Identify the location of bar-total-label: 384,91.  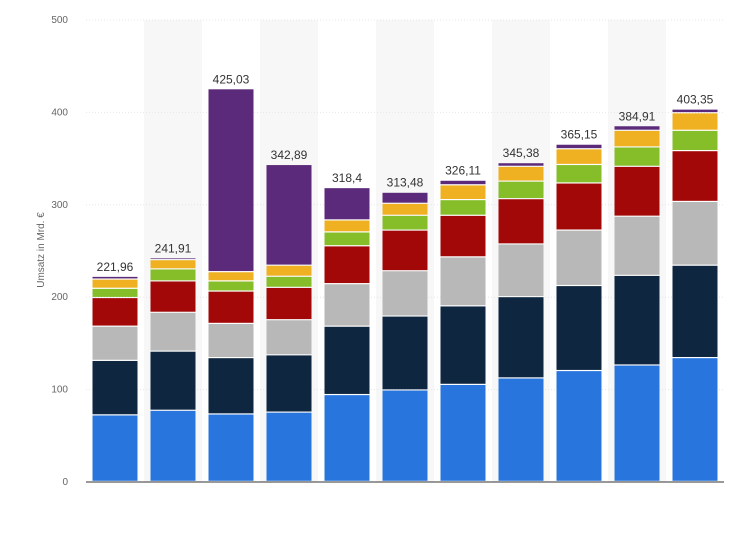
(637, 116).